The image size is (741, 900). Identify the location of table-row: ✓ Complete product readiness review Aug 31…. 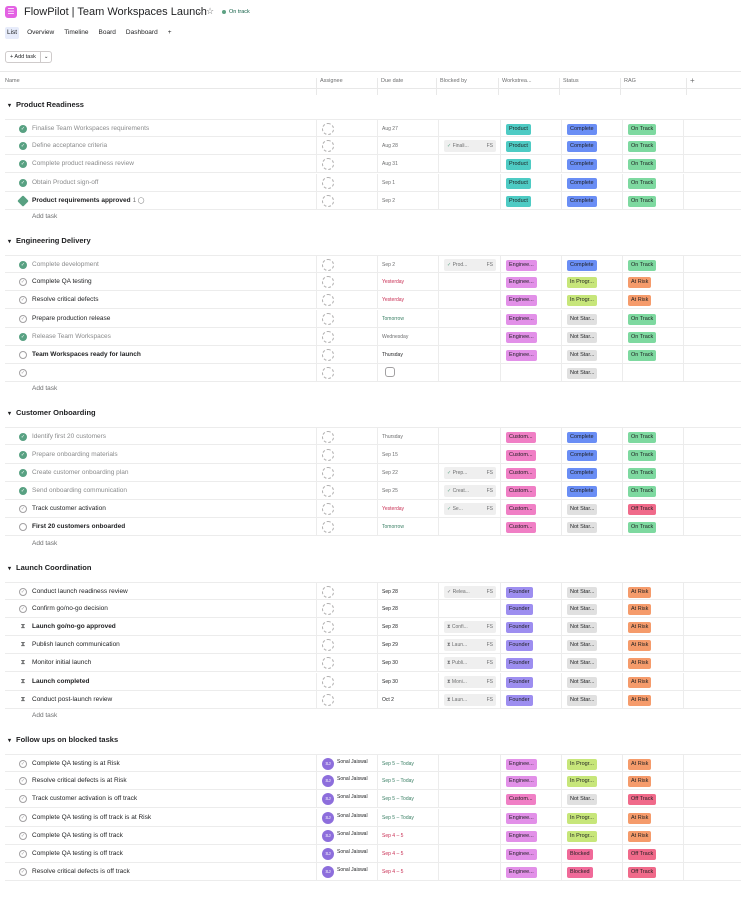
(373, 164).